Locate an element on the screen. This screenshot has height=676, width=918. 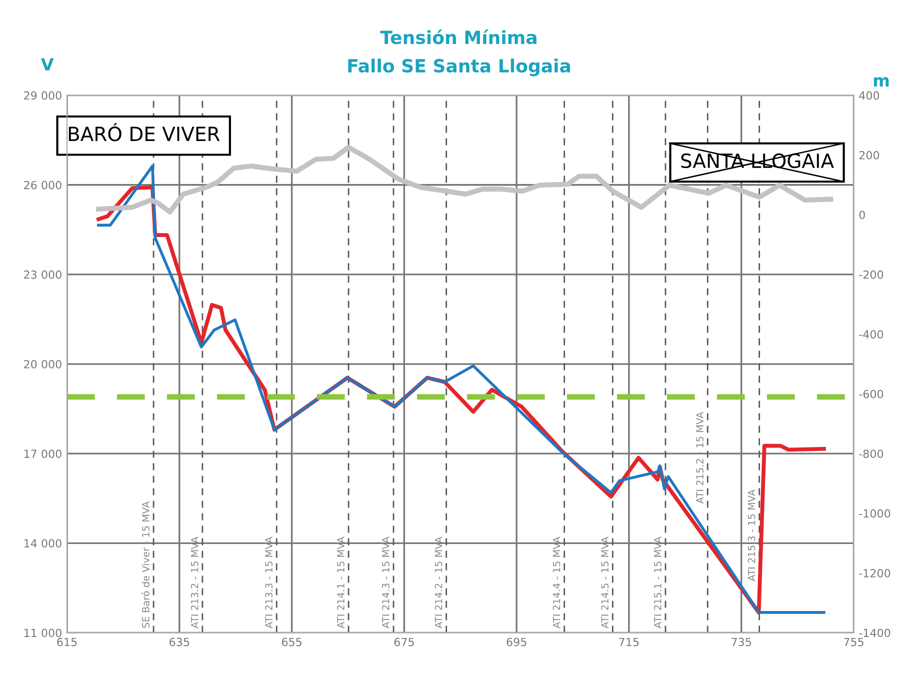
y2-tick-label: -600 is located at coordinates (871, 394).